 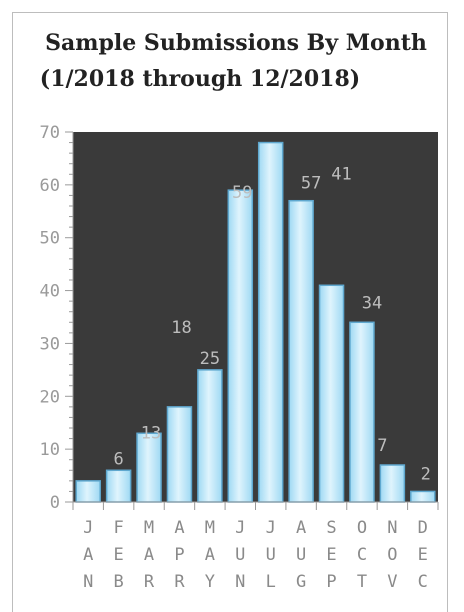 What do you see at coordinates (50, 239) in the screenshot?
I see `y-tick-label: 50` at bounding box center [50, 239].